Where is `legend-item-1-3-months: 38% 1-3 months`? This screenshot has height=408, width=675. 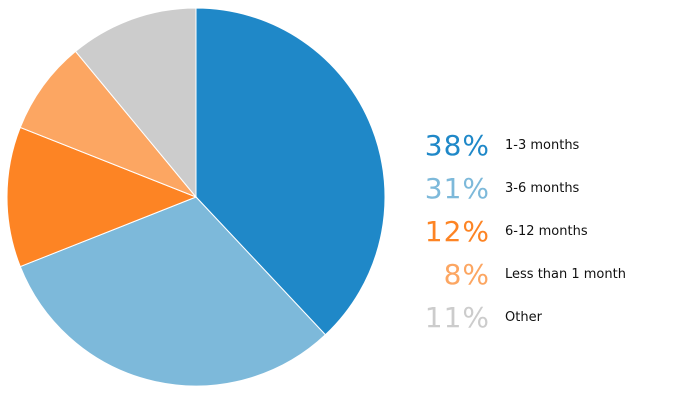 legend-item-1-3-months: 38% 1-3 months is located at coordinates (545, 145).